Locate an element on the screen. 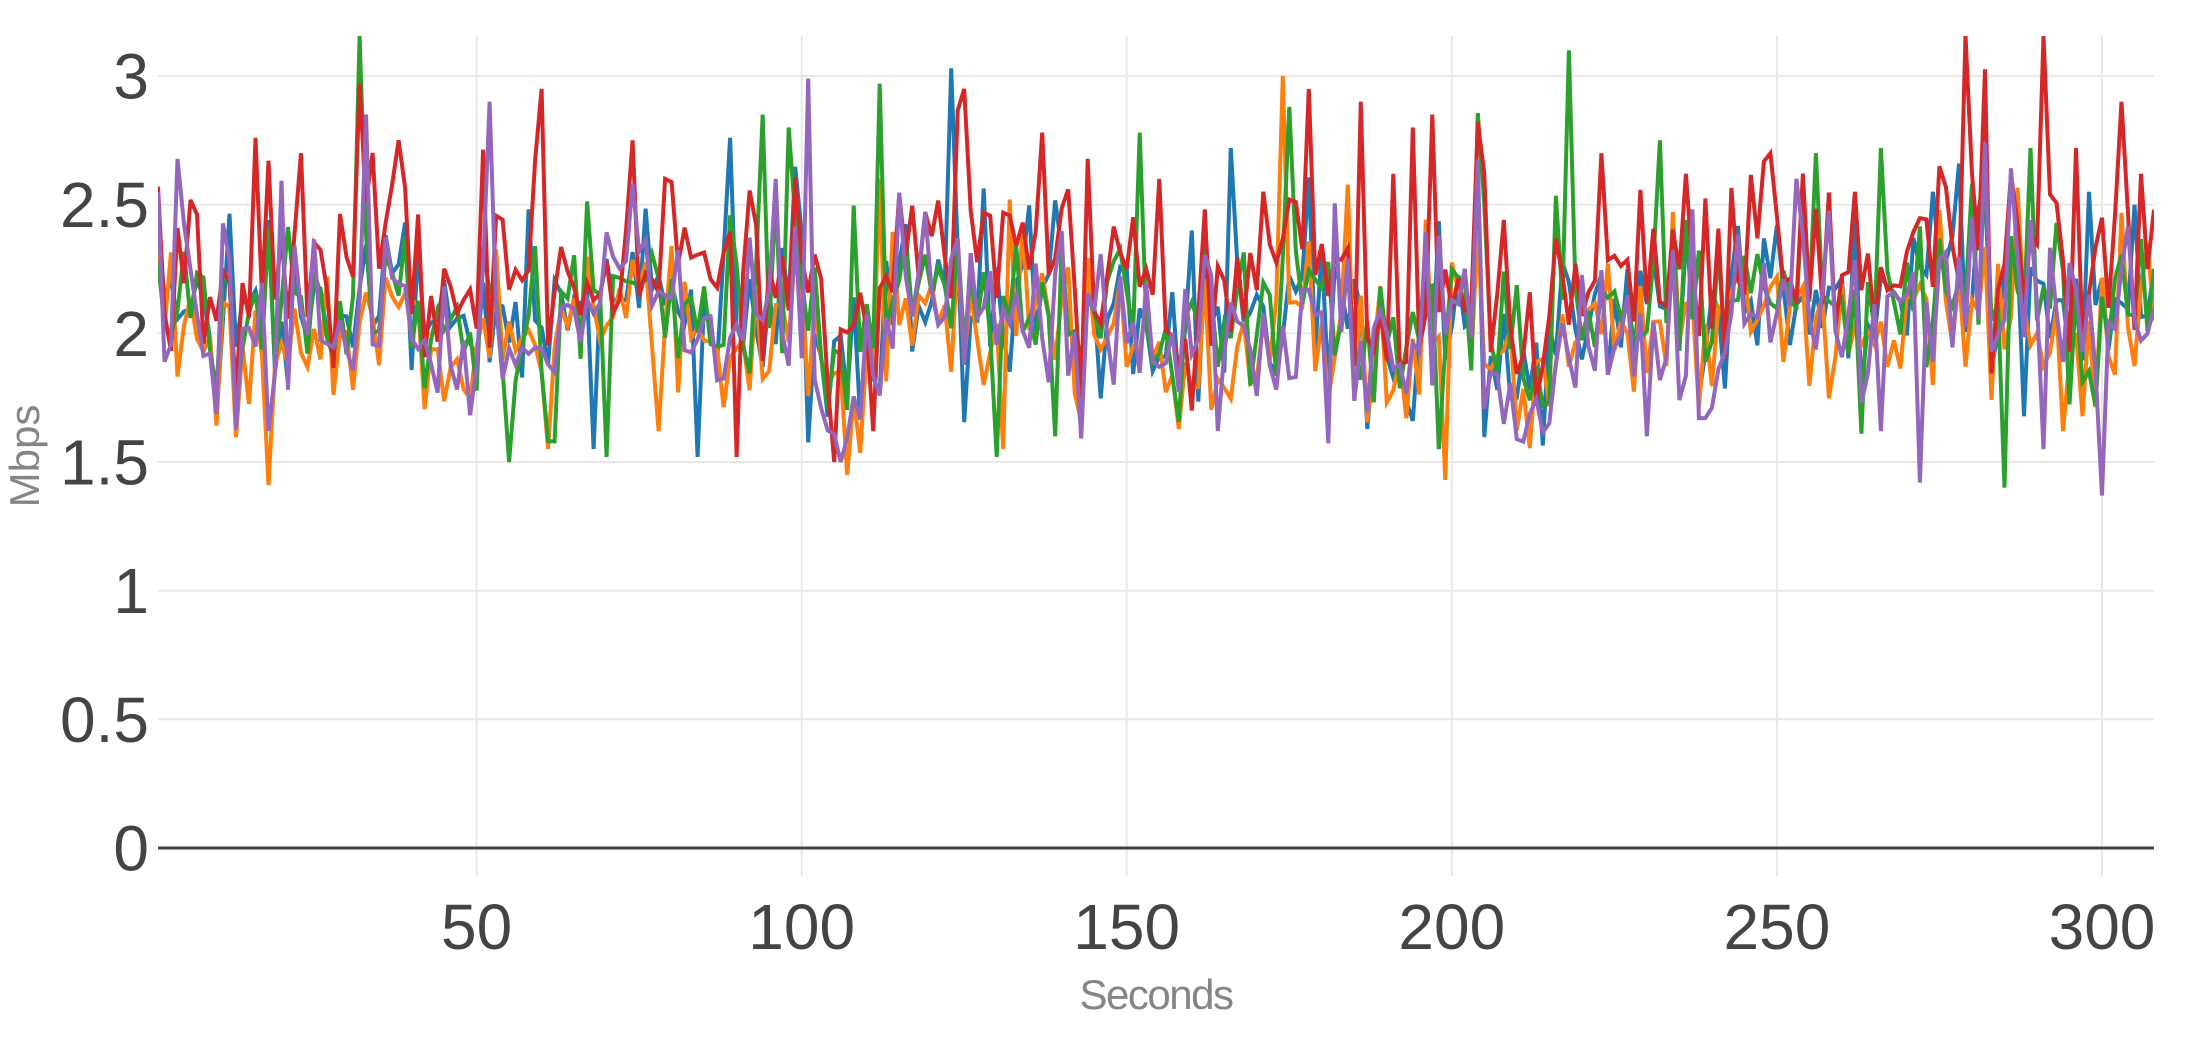 Image resolution: width=2192 pixels, height=1039 pixels. svg-text: 100 is located at coordinates (801, 927).